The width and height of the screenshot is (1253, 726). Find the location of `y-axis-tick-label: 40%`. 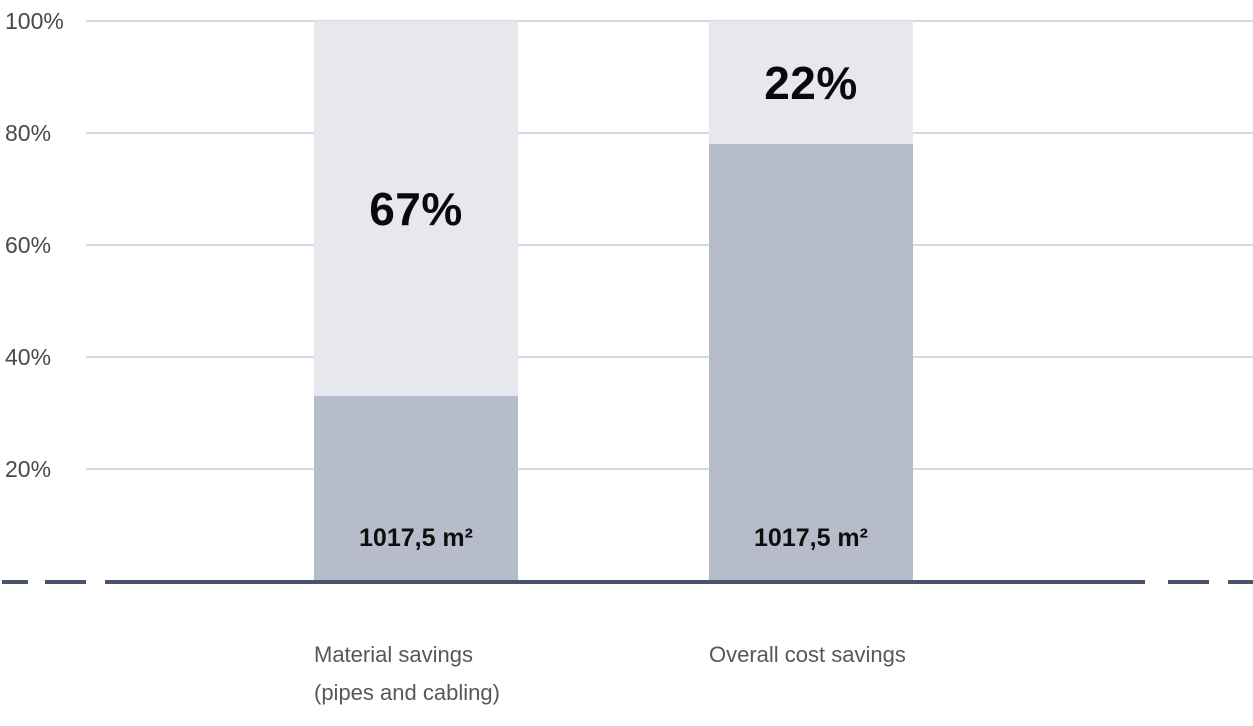

y-axis-tick-label: 40% is located at coordinates (28, 357).